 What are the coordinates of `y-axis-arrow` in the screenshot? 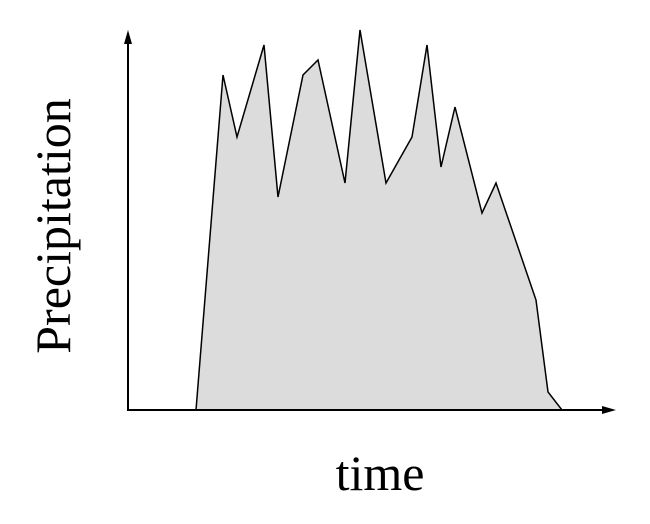 It's located at (128, 37).